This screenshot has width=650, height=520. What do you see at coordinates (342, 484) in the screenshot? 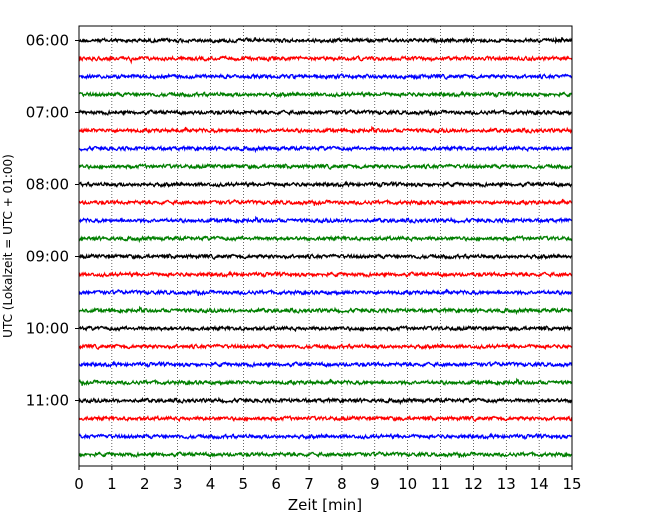
I see `x-tick-label: 8` at bounding box center [342, 484].